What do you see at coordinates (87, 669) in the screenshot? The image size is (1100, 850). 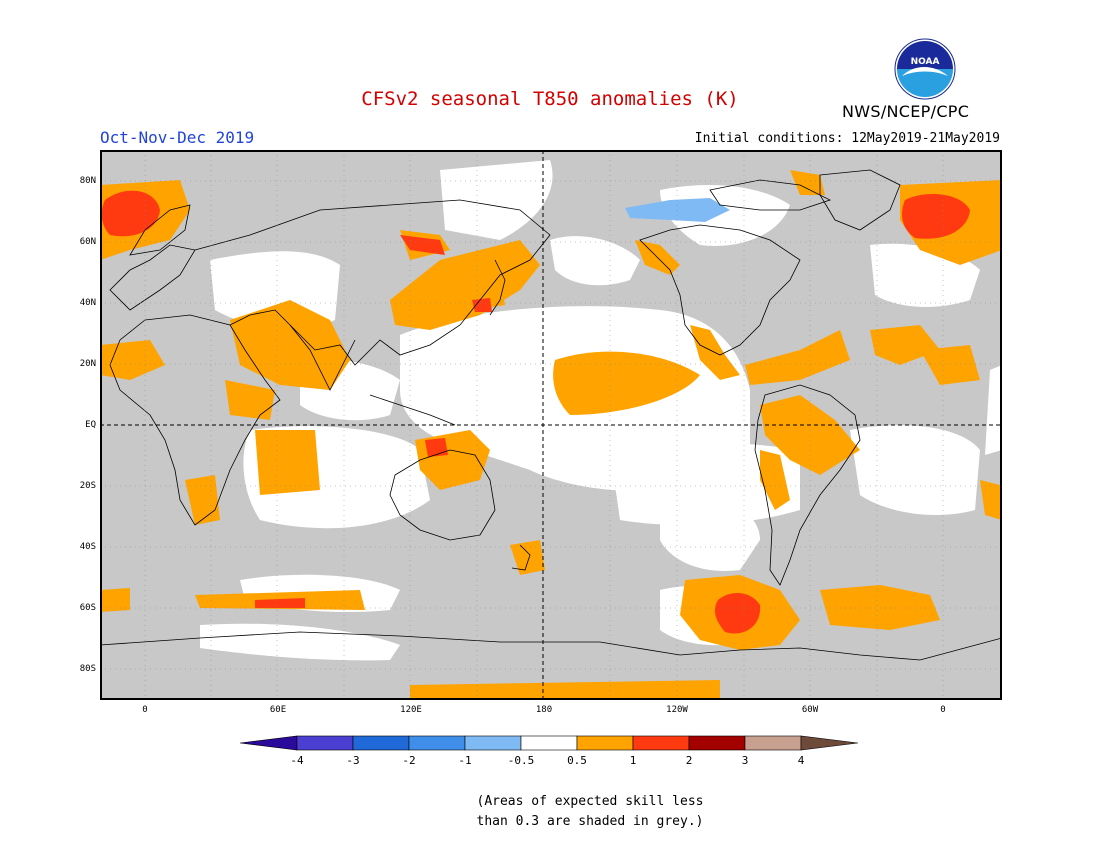 I see `lat-label-80s: 80S` at bounding box center [87, 669].